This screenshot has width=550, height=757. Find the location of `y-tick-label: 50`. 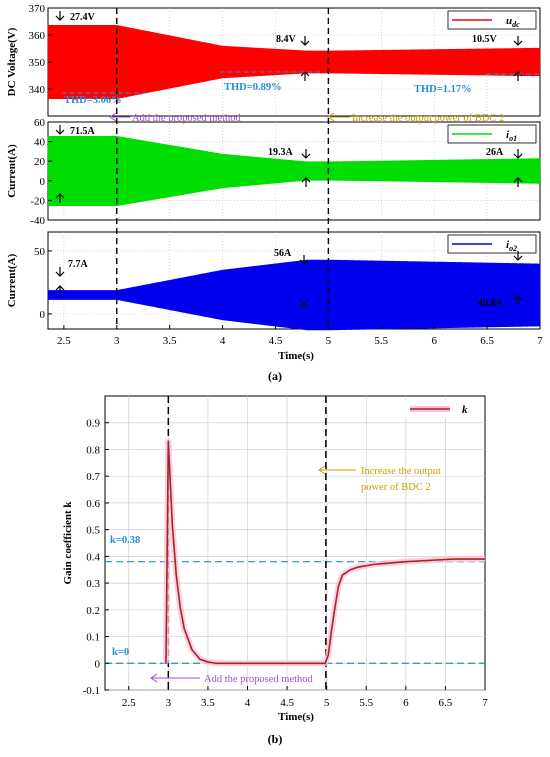

y-tick-label: 50 is located at coordinates (40, 252).